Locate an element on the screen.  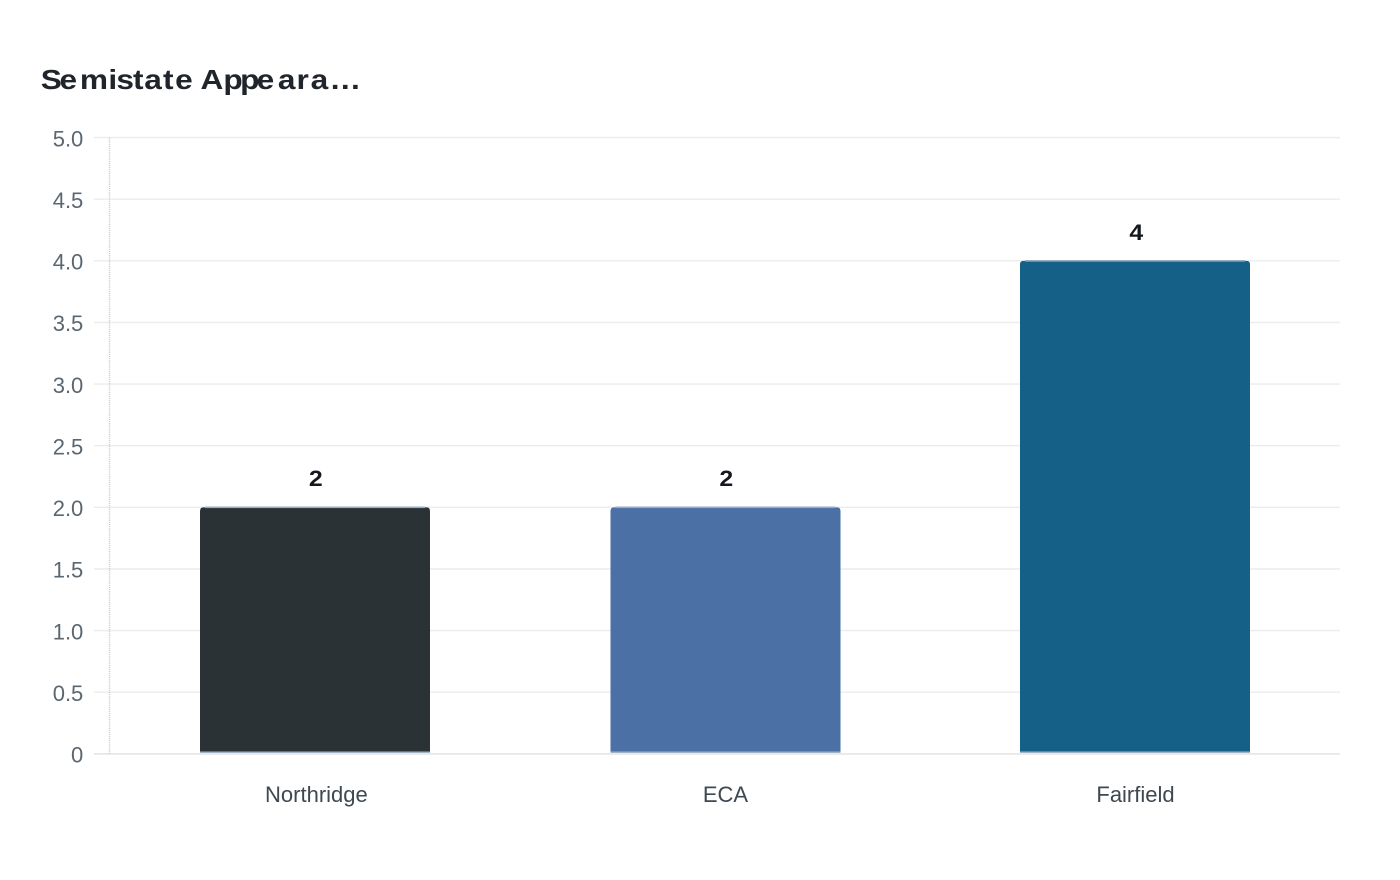
svg-text: 1.0 is located at coordinates (68, 631).